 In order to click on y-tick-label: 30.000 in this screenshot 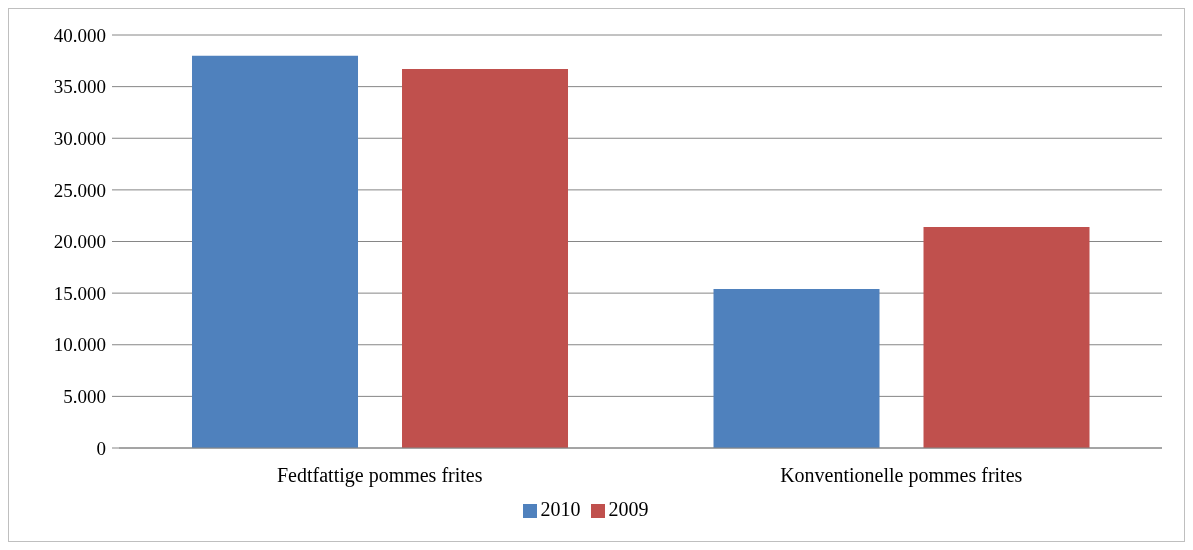, I will do `click(79, 138)`.